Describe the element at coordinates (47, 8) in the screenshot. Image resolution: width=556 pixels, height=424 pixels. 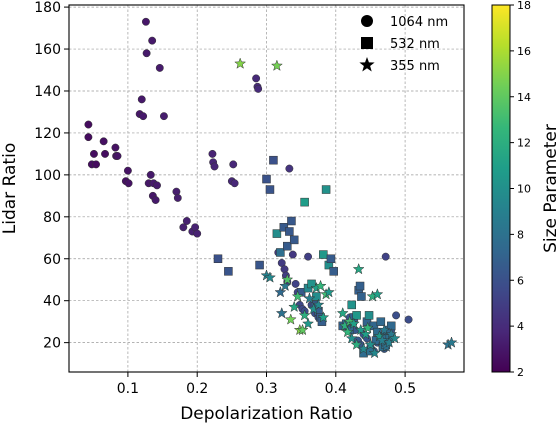
I see `y-tick-label: 180` at that location.